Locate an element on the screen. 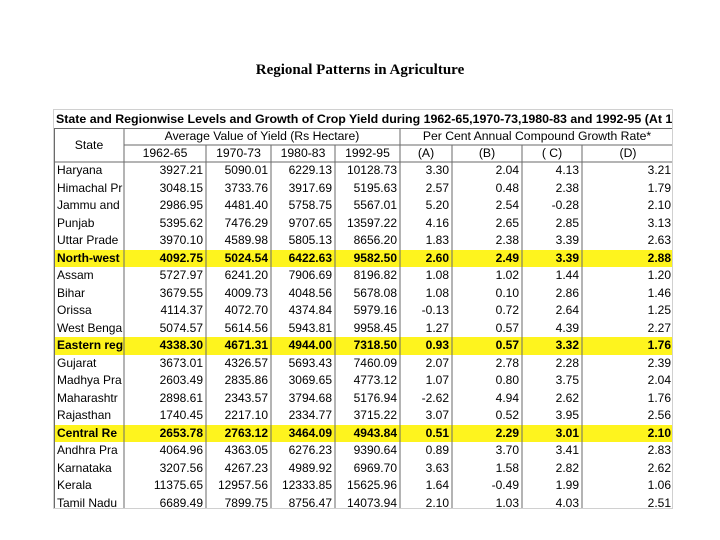 The height and width of the screenshot is (540, 720). value-cell: 3679.55 is located at coordinates (181, 292).